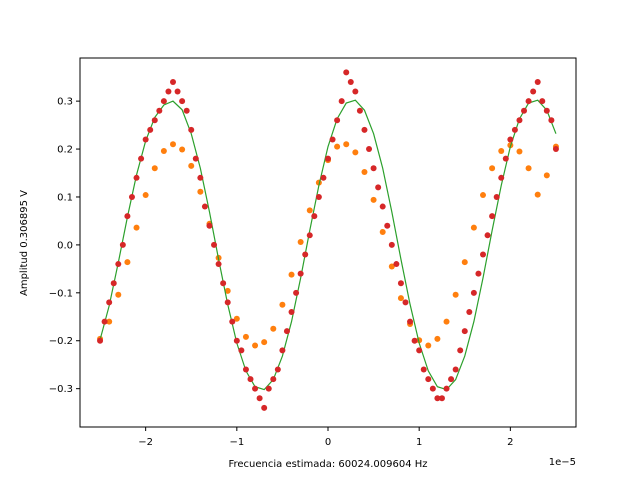  Describe the element at coordinates (61, 293) in the screenshot. I see `y-tick-label: −0.1` at that location.